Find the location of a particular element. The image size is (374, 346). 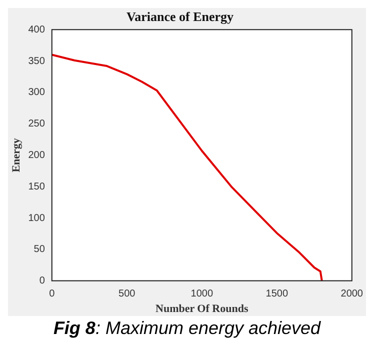

chart-title: Variance of Energy is located at coordinates (180, 16).